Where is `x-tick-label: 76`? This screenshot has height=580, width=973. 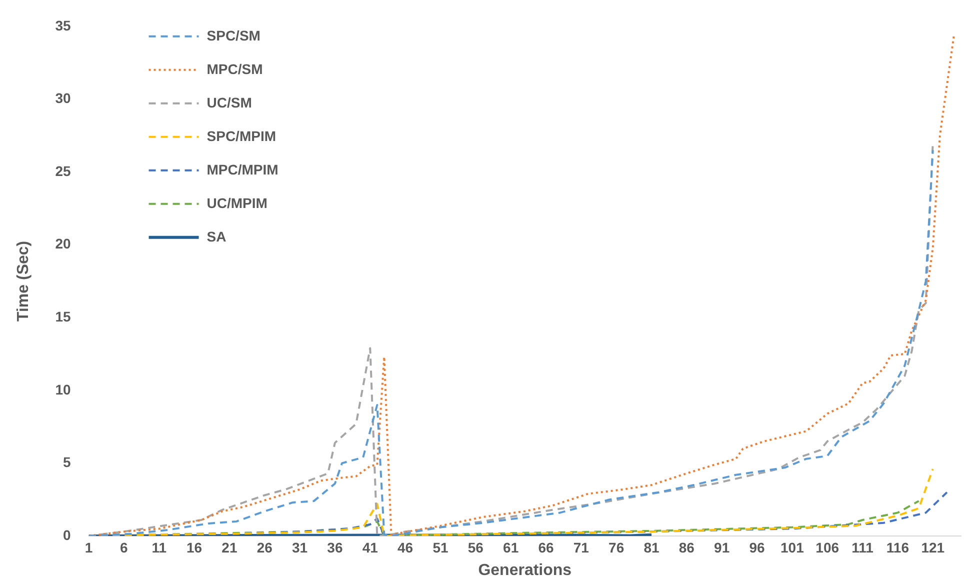 x-tick-label: 76 is located at coordinates (616, 547).